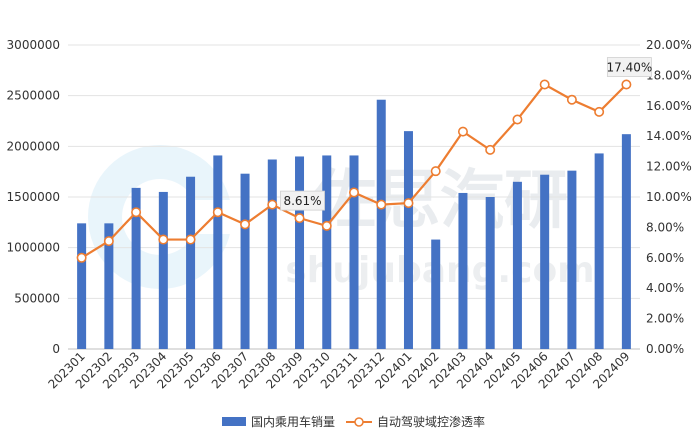 This screenshot has height=442, width=700. Describe the element at coordinates (33, 96) in the screenshot. I see `y-left-tick-label: 2500000` at that location.